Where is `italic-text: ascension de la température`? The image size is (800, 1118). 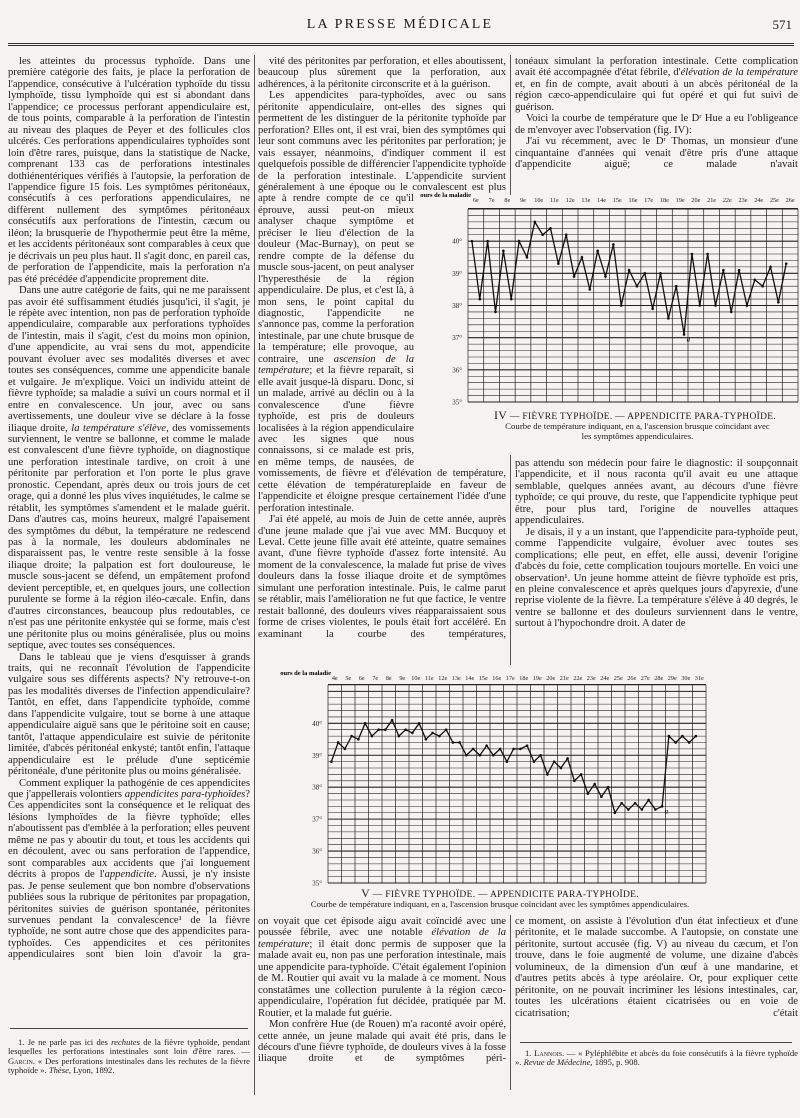
italic-text: ascension de la température is located at coordinates (336, 365).